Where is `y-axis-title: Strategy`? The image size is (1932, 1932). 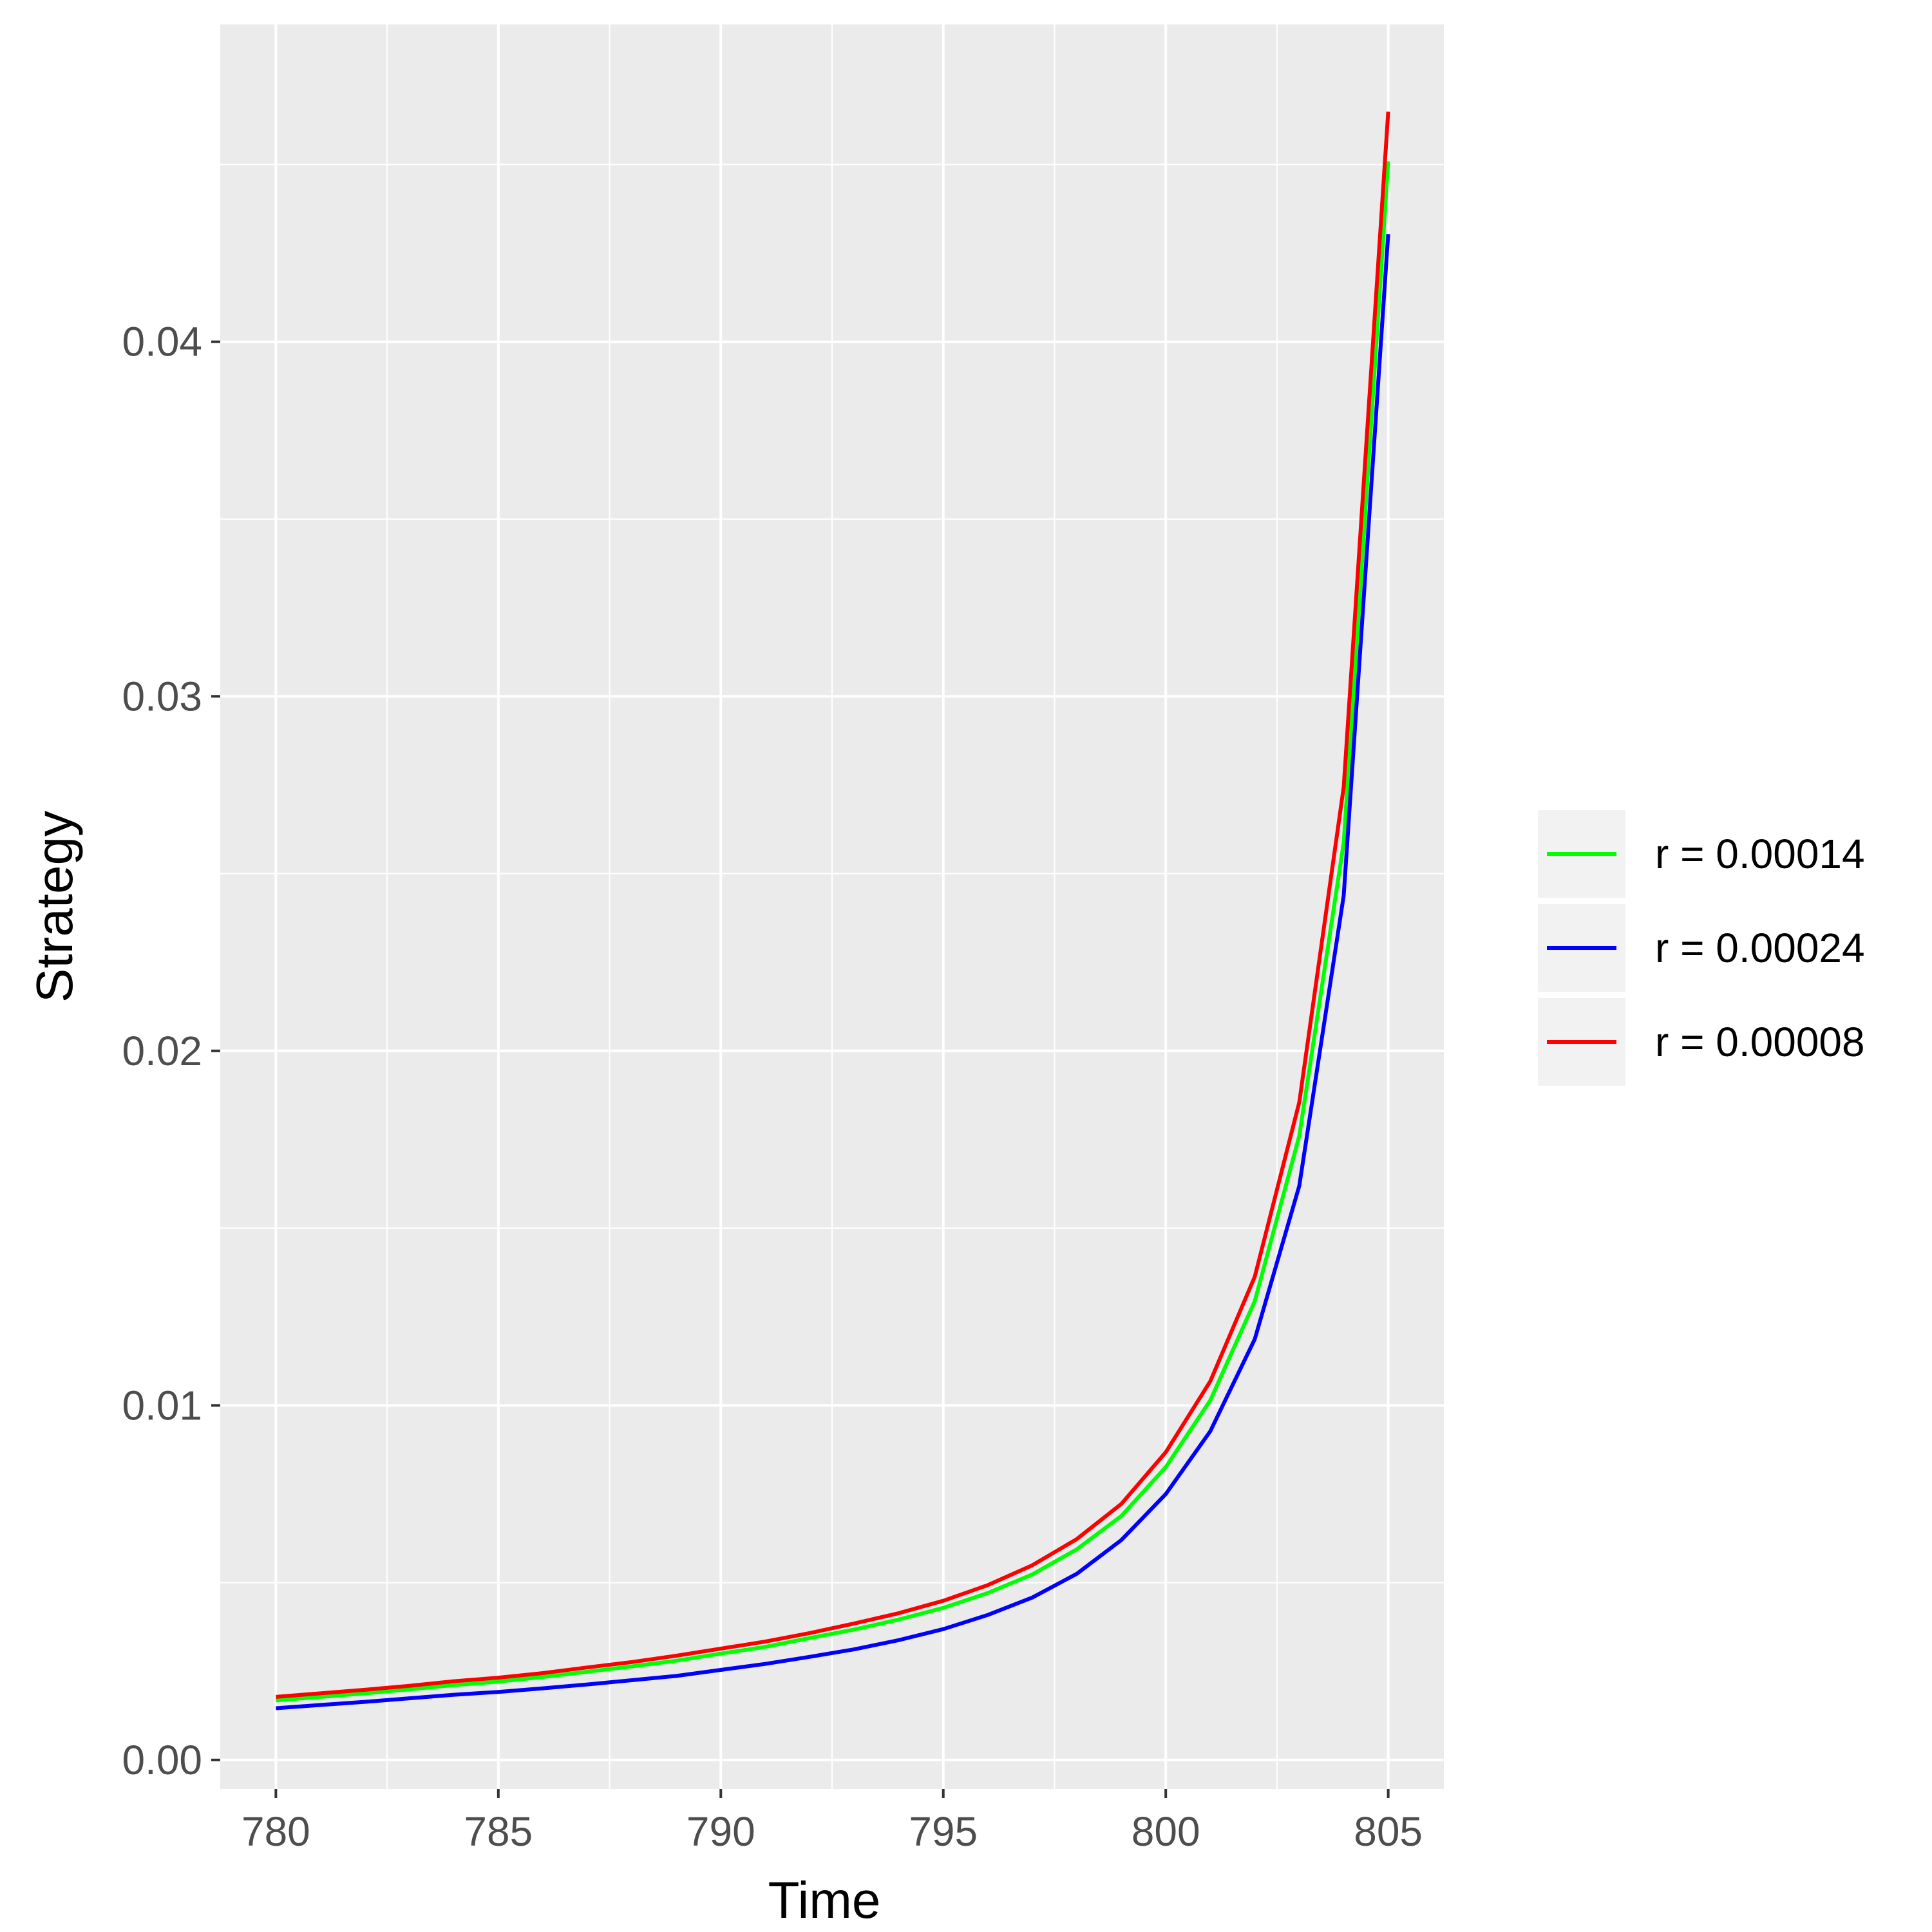
y-axis-title: Strategy is located at coordinates (54, 907).